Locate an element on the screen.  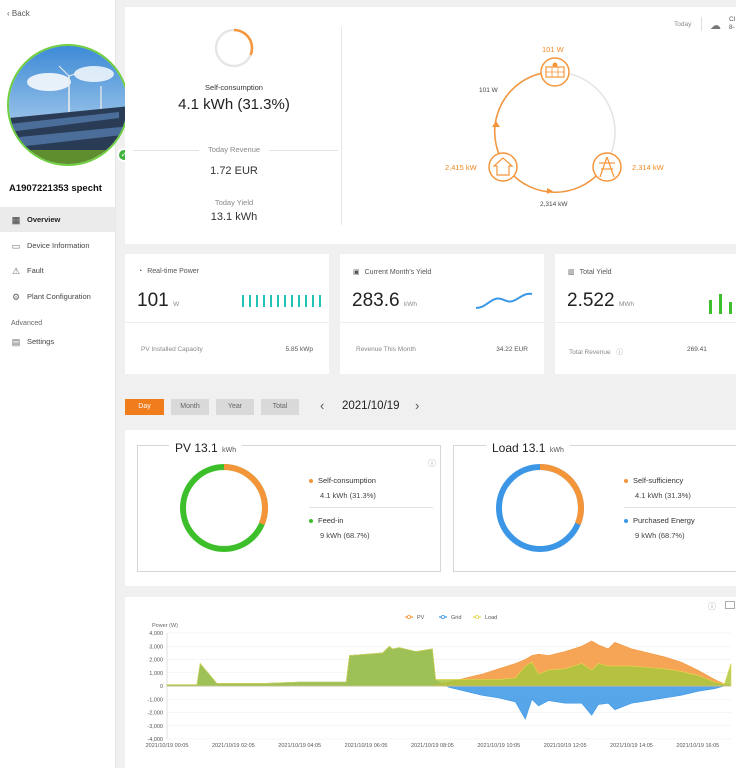
kpi-sparkline-bars is located at coordinates (281, 301).